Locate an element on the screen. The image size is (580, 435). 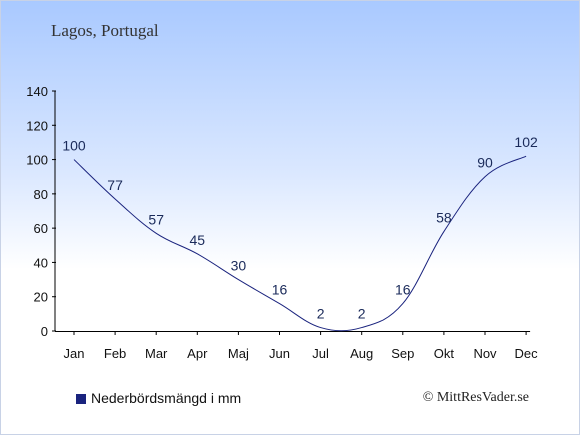
x-tick-label: Sep is located at coordinates (402, 353).